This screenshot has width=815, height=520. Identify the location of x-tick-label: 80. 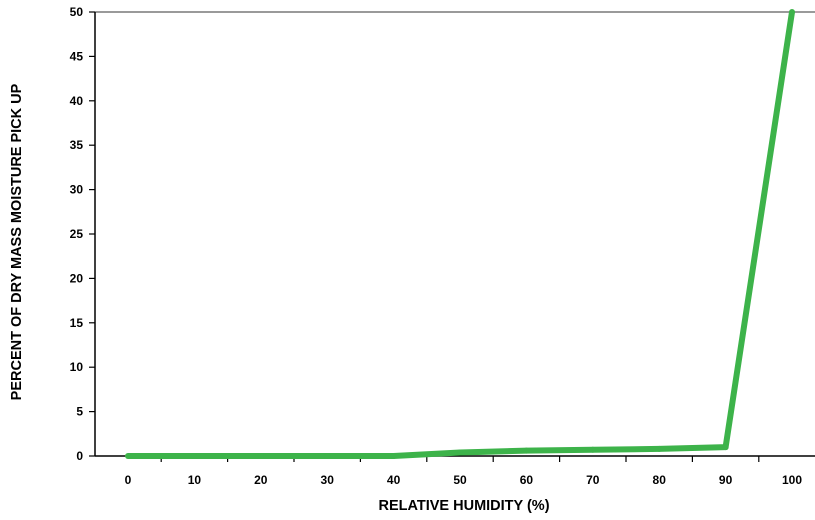
(660, 480).